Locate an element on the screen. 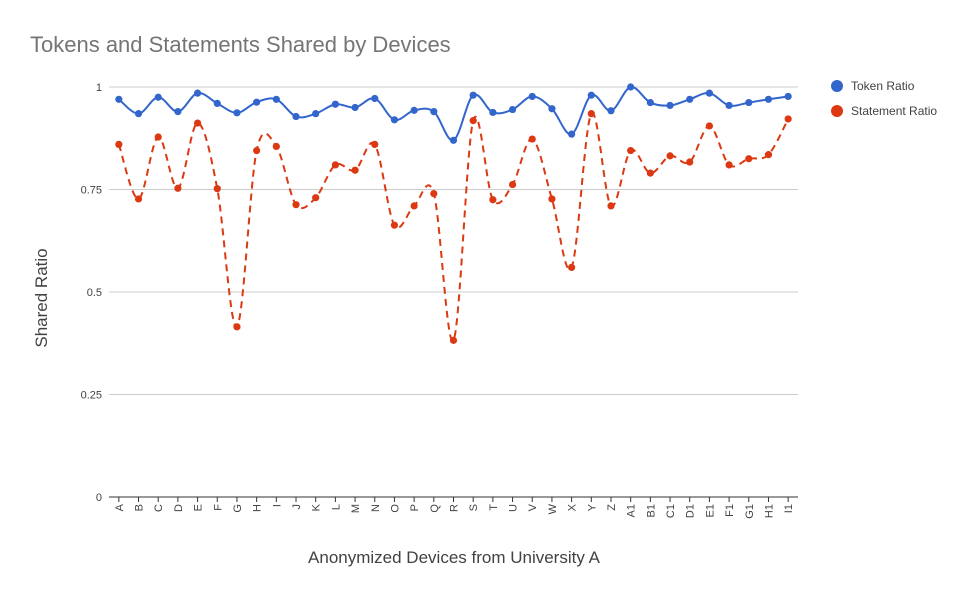  x-tick-label: Y is located at coordinates (592, 507).